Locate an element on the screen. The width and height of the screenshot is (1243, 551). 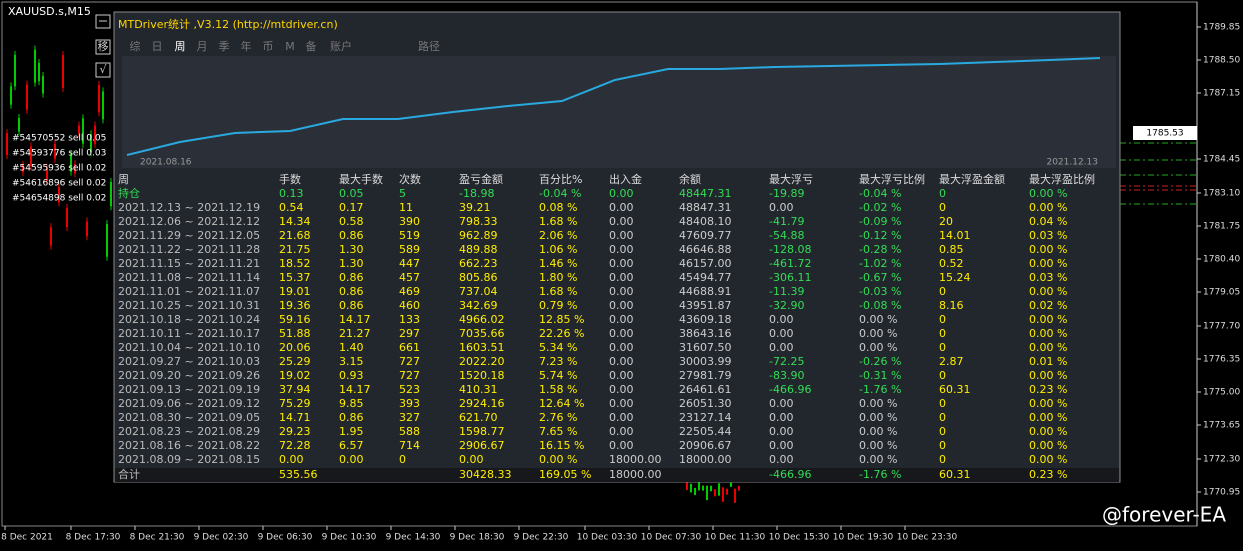
cell: 1.68 % is located at coordinates (558, 291).